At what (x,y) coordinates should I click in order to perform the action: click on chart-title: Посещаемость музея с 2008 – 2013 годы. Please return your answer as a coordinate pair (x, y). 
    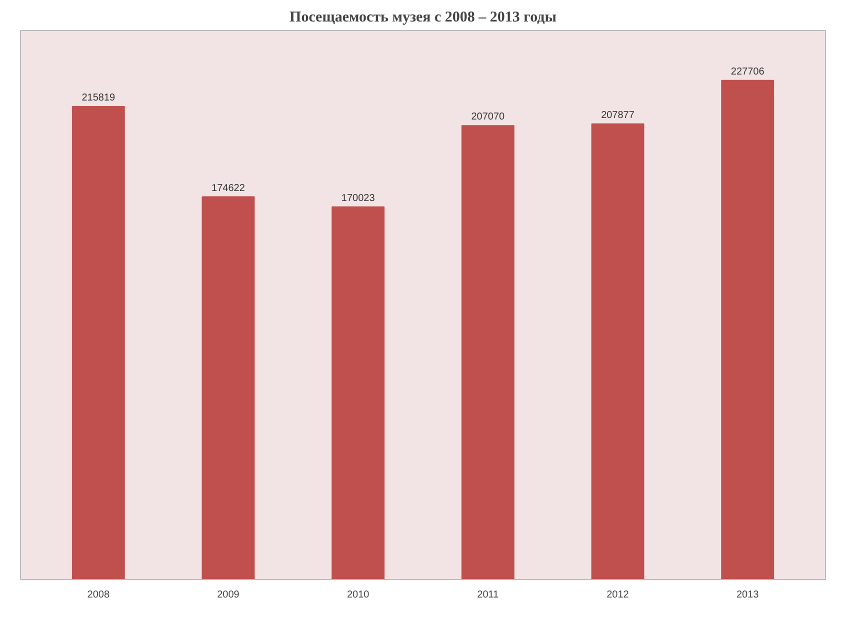
    Looking at the image, I should click on (423, 18).